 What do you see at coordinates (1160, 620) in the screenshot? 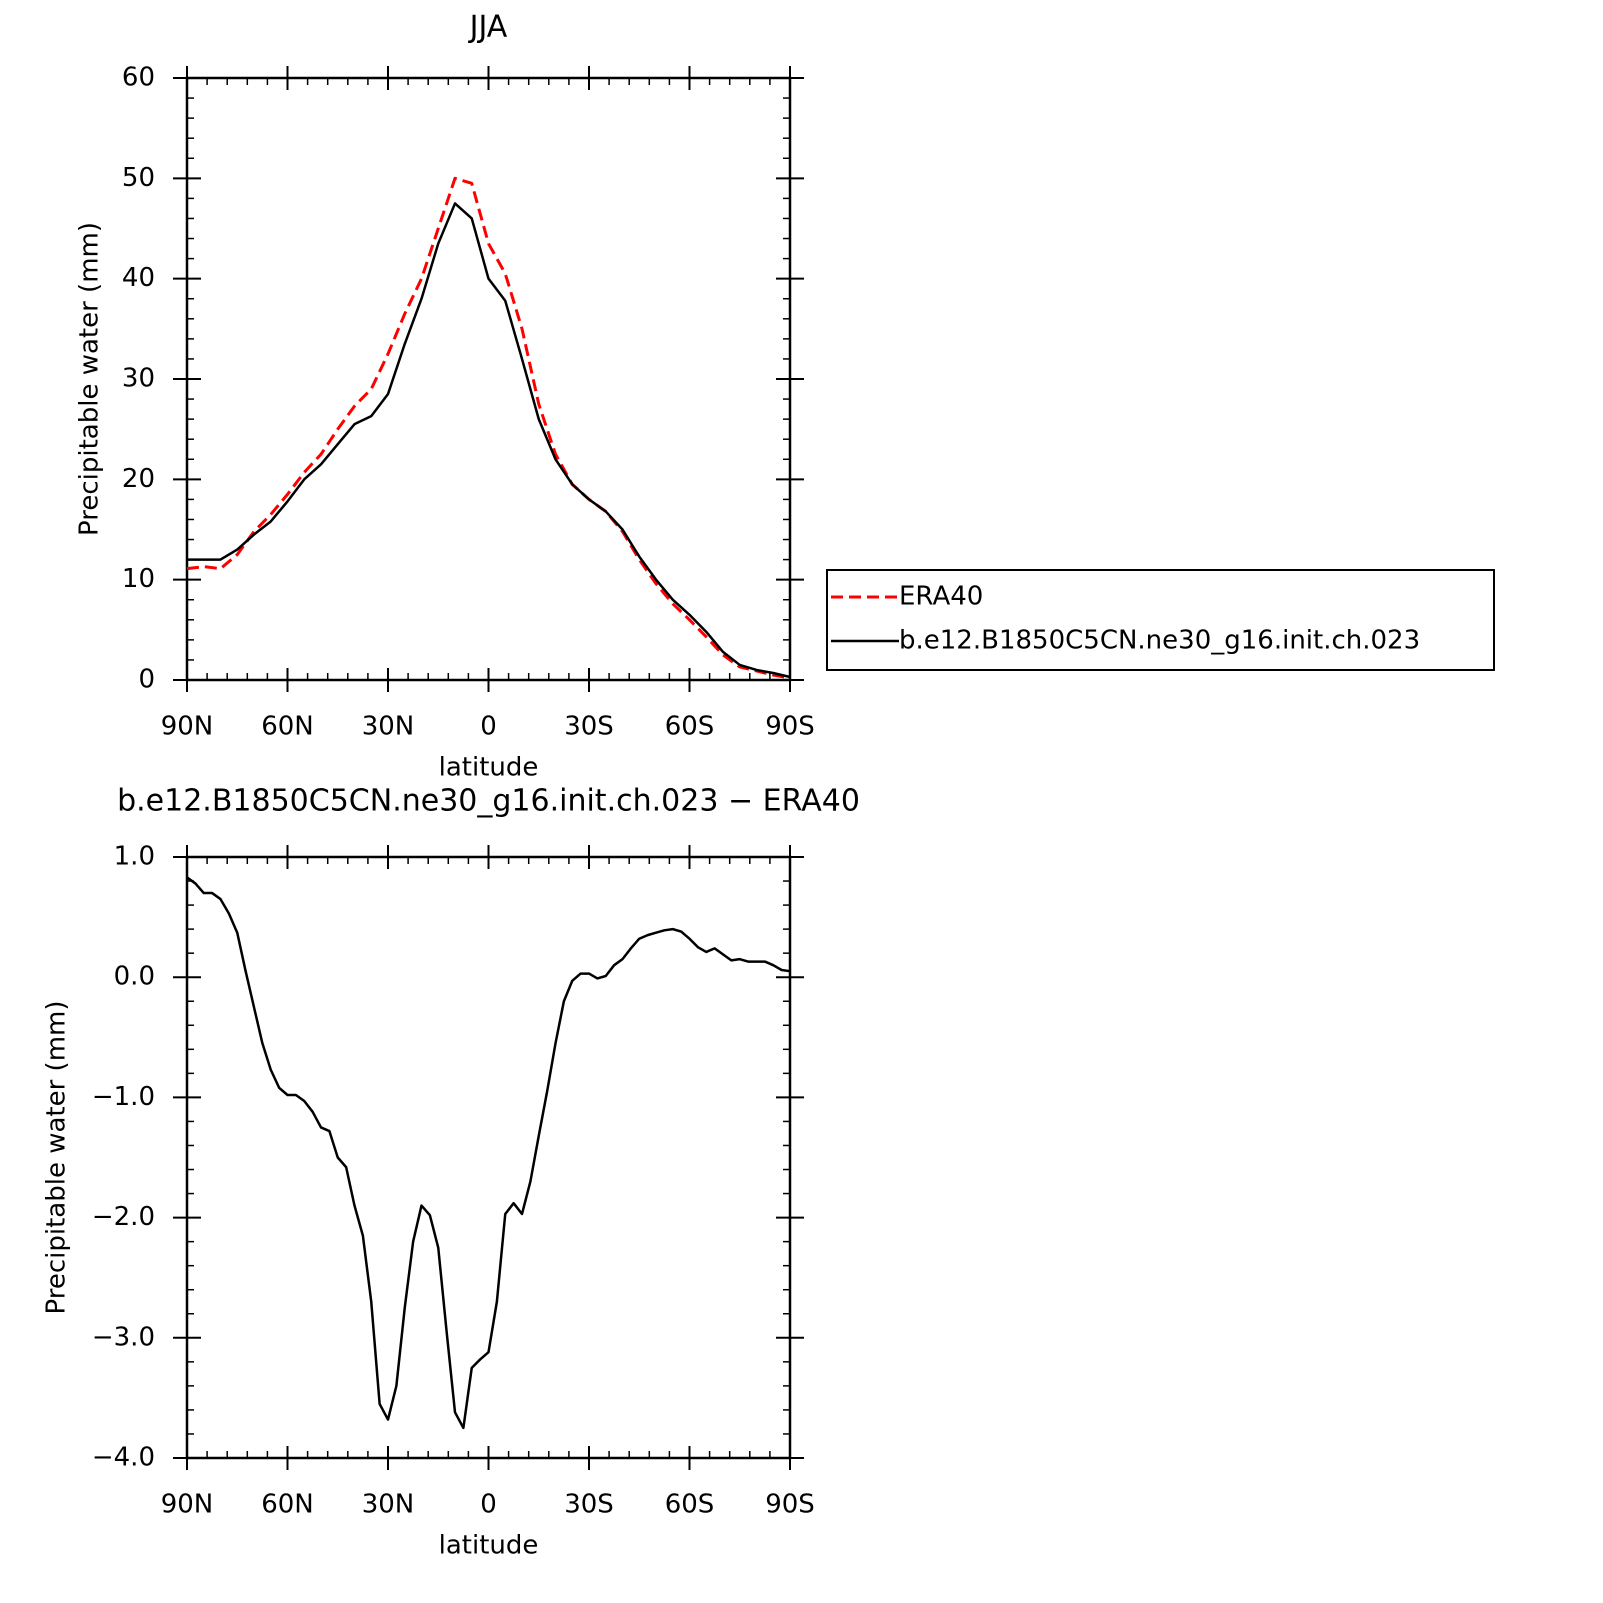
I see `legend-box` at bounding box center [1160, 620].